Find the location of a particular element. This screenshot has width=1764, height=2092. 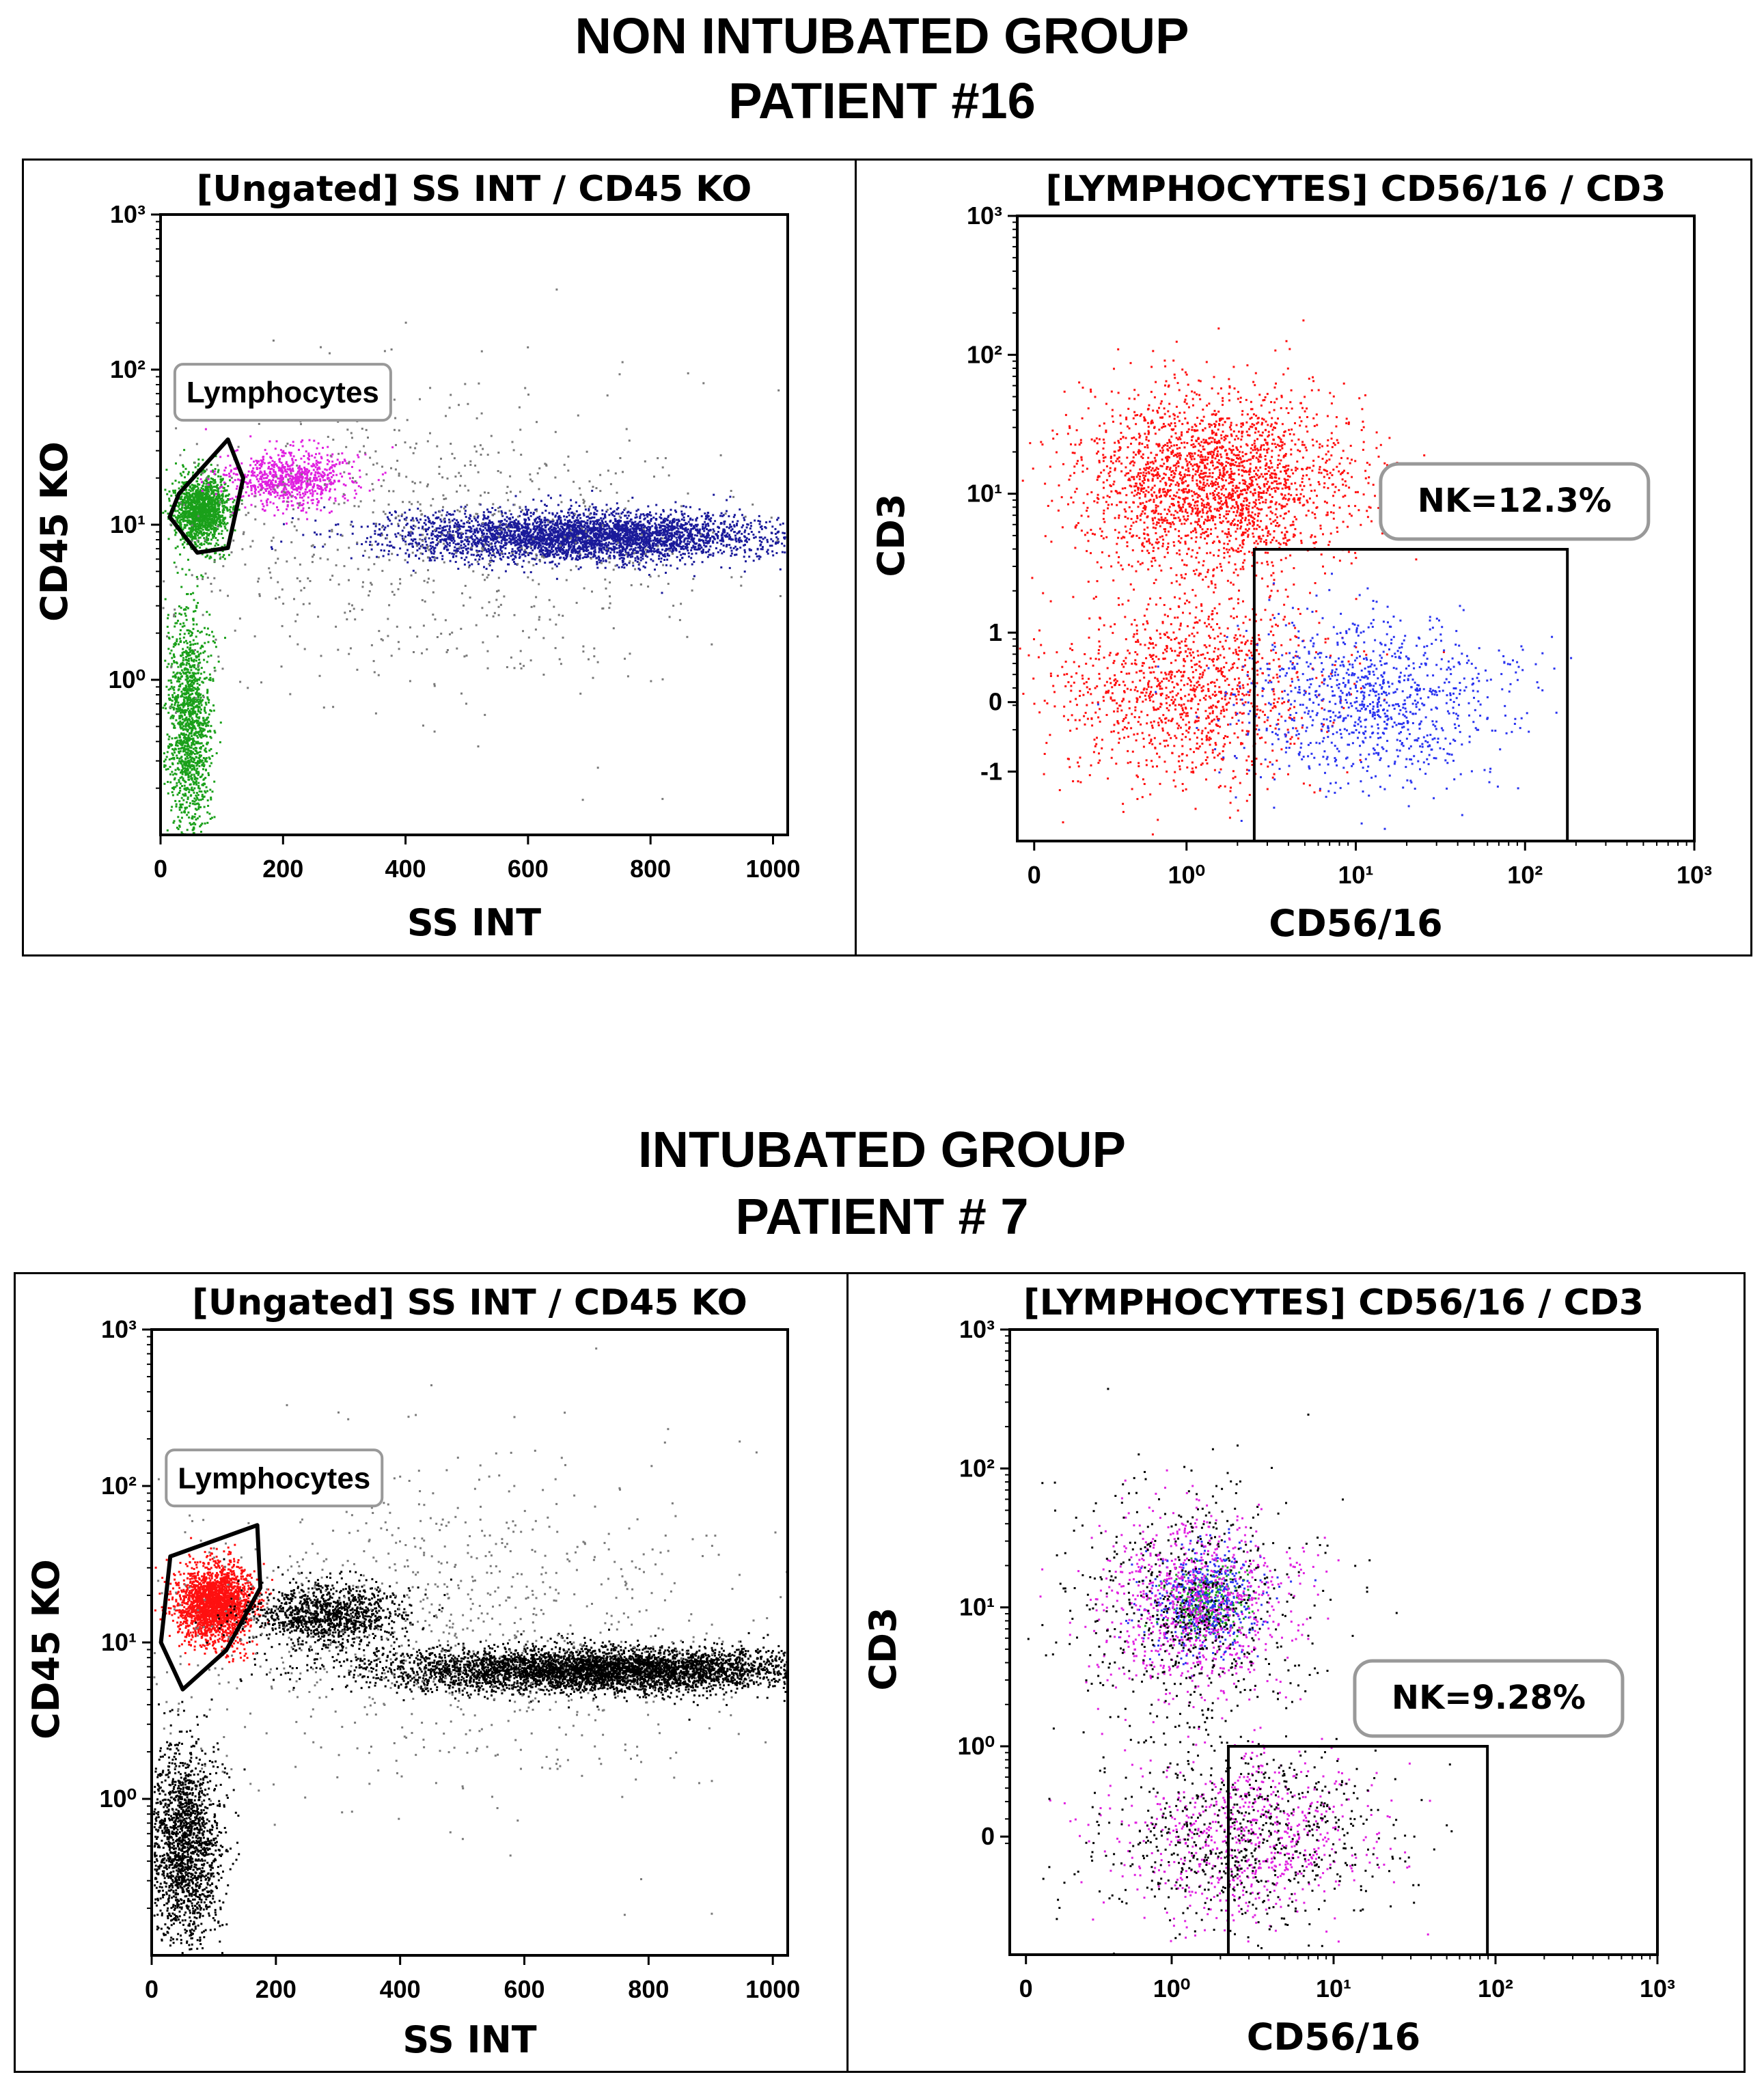

cluster-lymphocytes is located at coordinates (203, 506).